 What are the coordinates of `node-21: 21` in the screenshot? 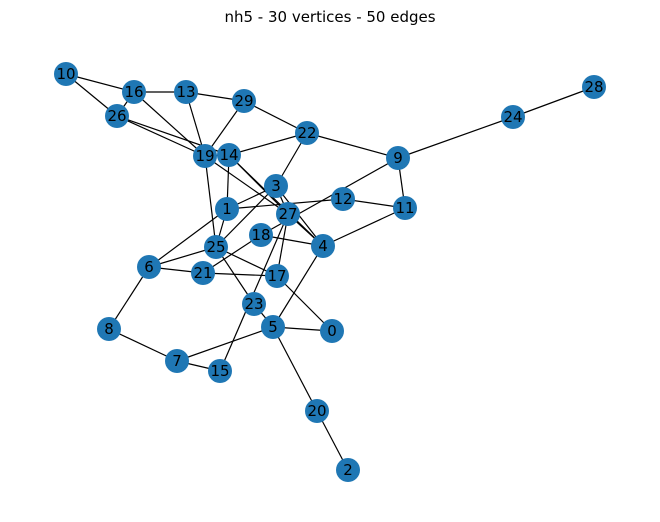 It's located at (203, 273).